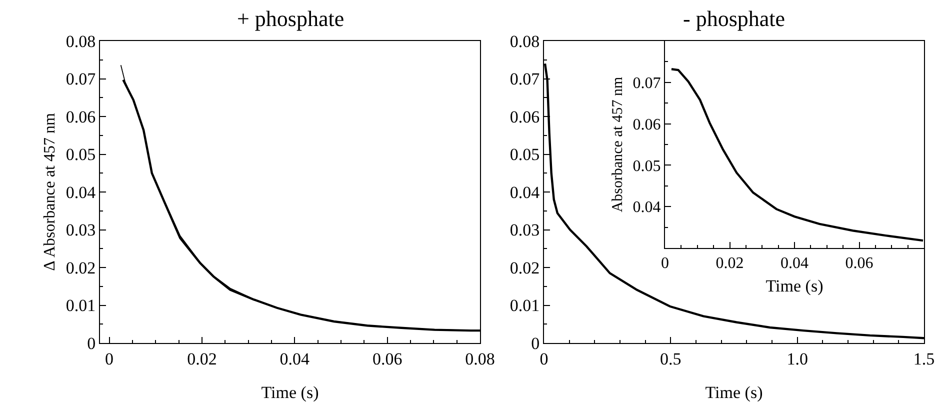 Image resolution: width=935 pixels, height=402 pixels. Describe the element at coordinates (618, 144) in the screenshot. I see `y-axis-title: Absorbance at 457 nm` at that location.